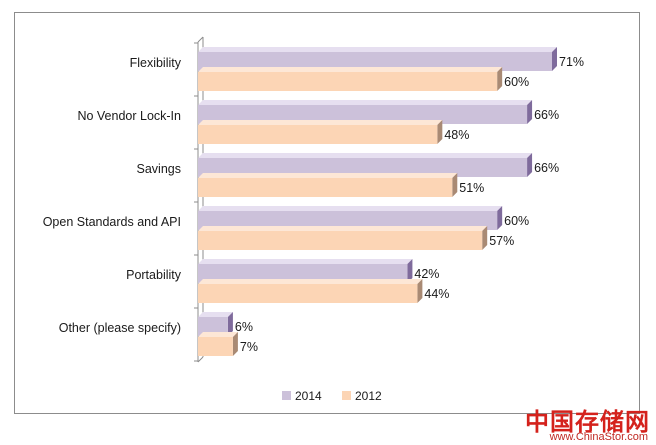 Image resolution: width=656 pixels, height=445 pixels. What do you see at coordinates (346, 395) in the screenshot?
I see `legend-swatch-2012` at bounding box center [346, 395].